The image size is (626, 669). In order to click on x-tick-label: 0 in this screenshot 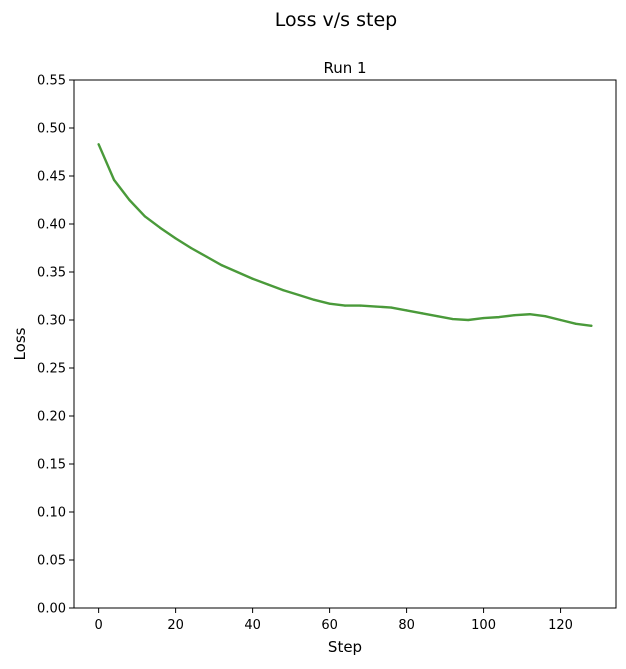, I will do `click(98, 625)`.